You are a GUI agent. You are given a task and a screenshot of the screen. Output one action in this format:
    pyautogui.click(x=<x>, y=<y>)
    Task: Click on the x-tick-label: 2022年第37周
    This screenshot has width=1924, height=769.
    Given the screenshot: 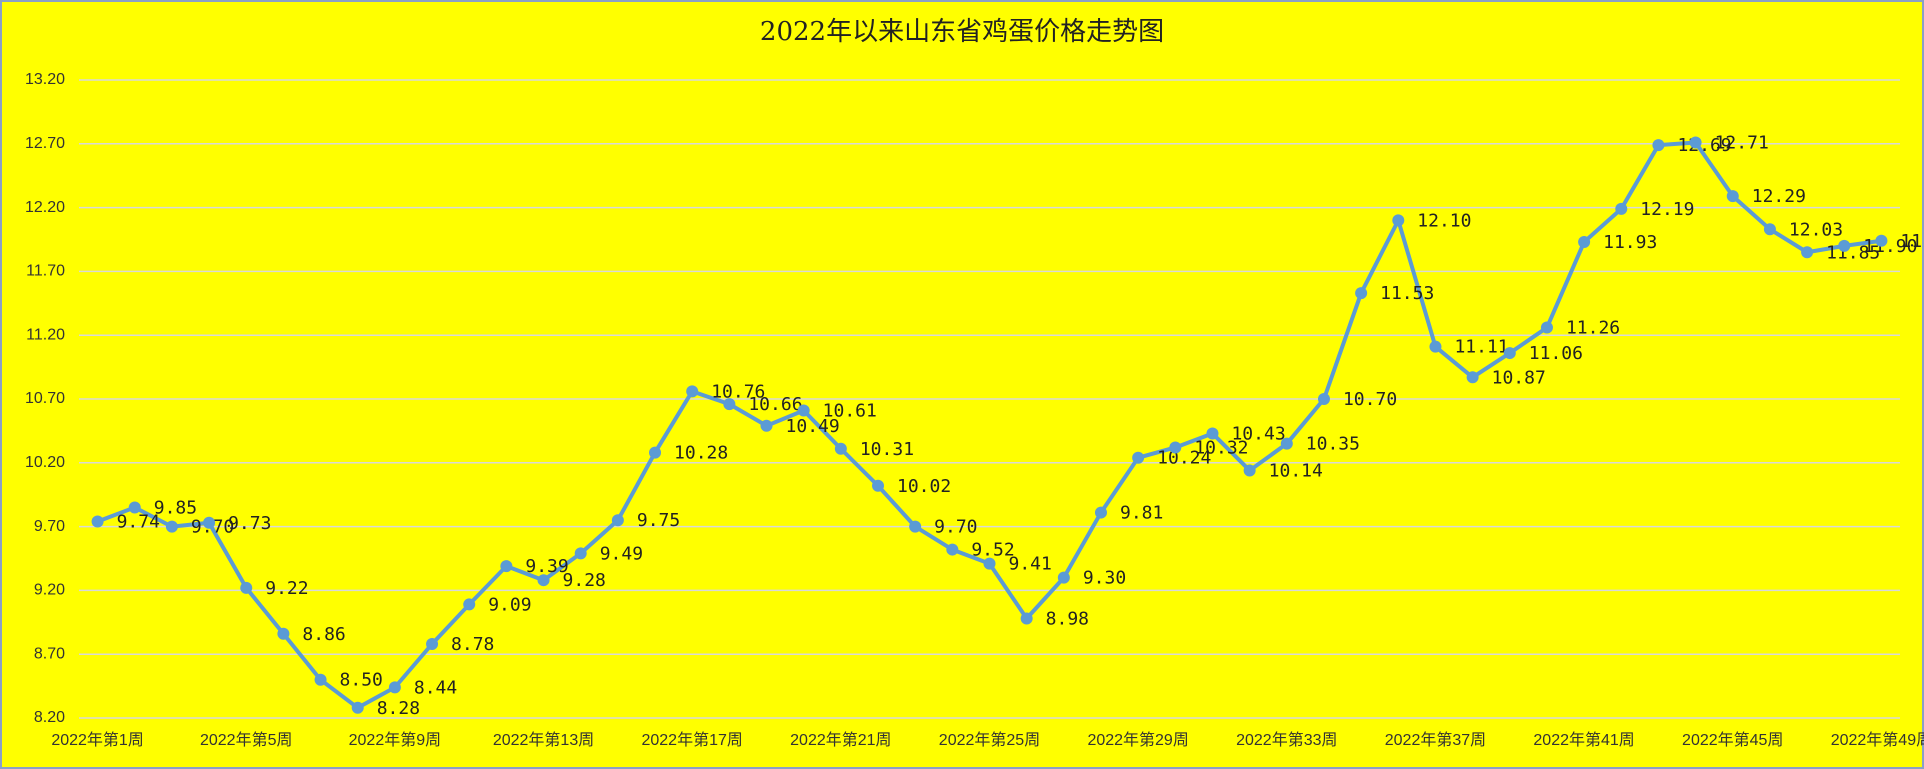 What is the action you would take?
    pyautogui.click(x=1435, y=740)
    